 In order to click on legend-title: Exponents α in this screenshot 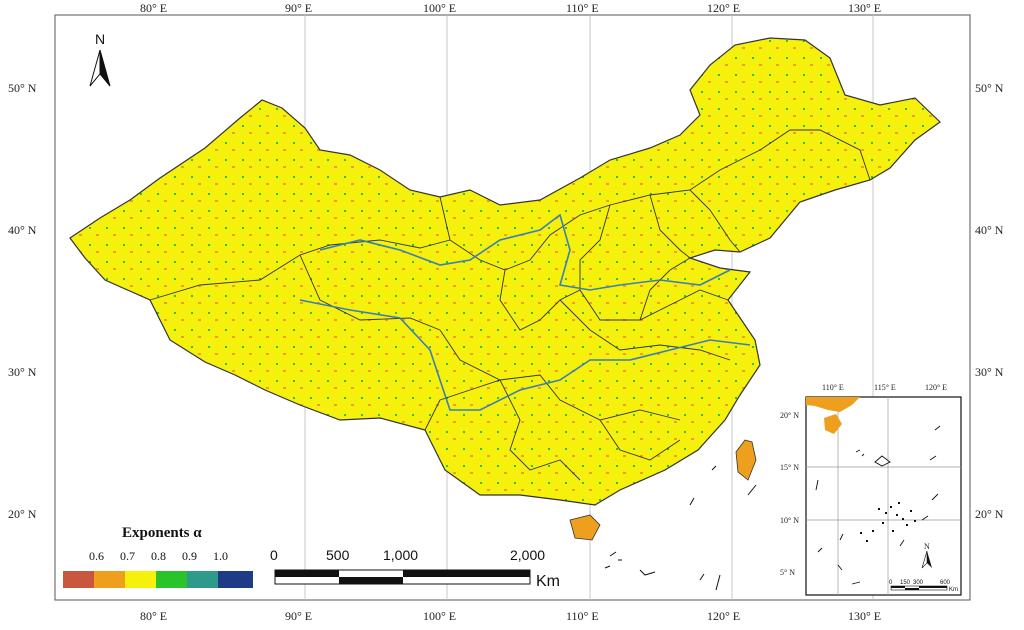, I will do `click(162, 533)`.